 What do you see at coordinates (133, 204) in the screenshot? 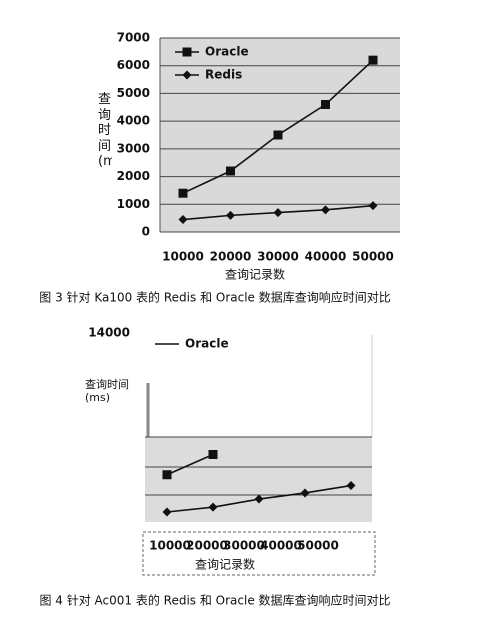
I see `y-tick-label: 1000` at bounding box center [133, 204].